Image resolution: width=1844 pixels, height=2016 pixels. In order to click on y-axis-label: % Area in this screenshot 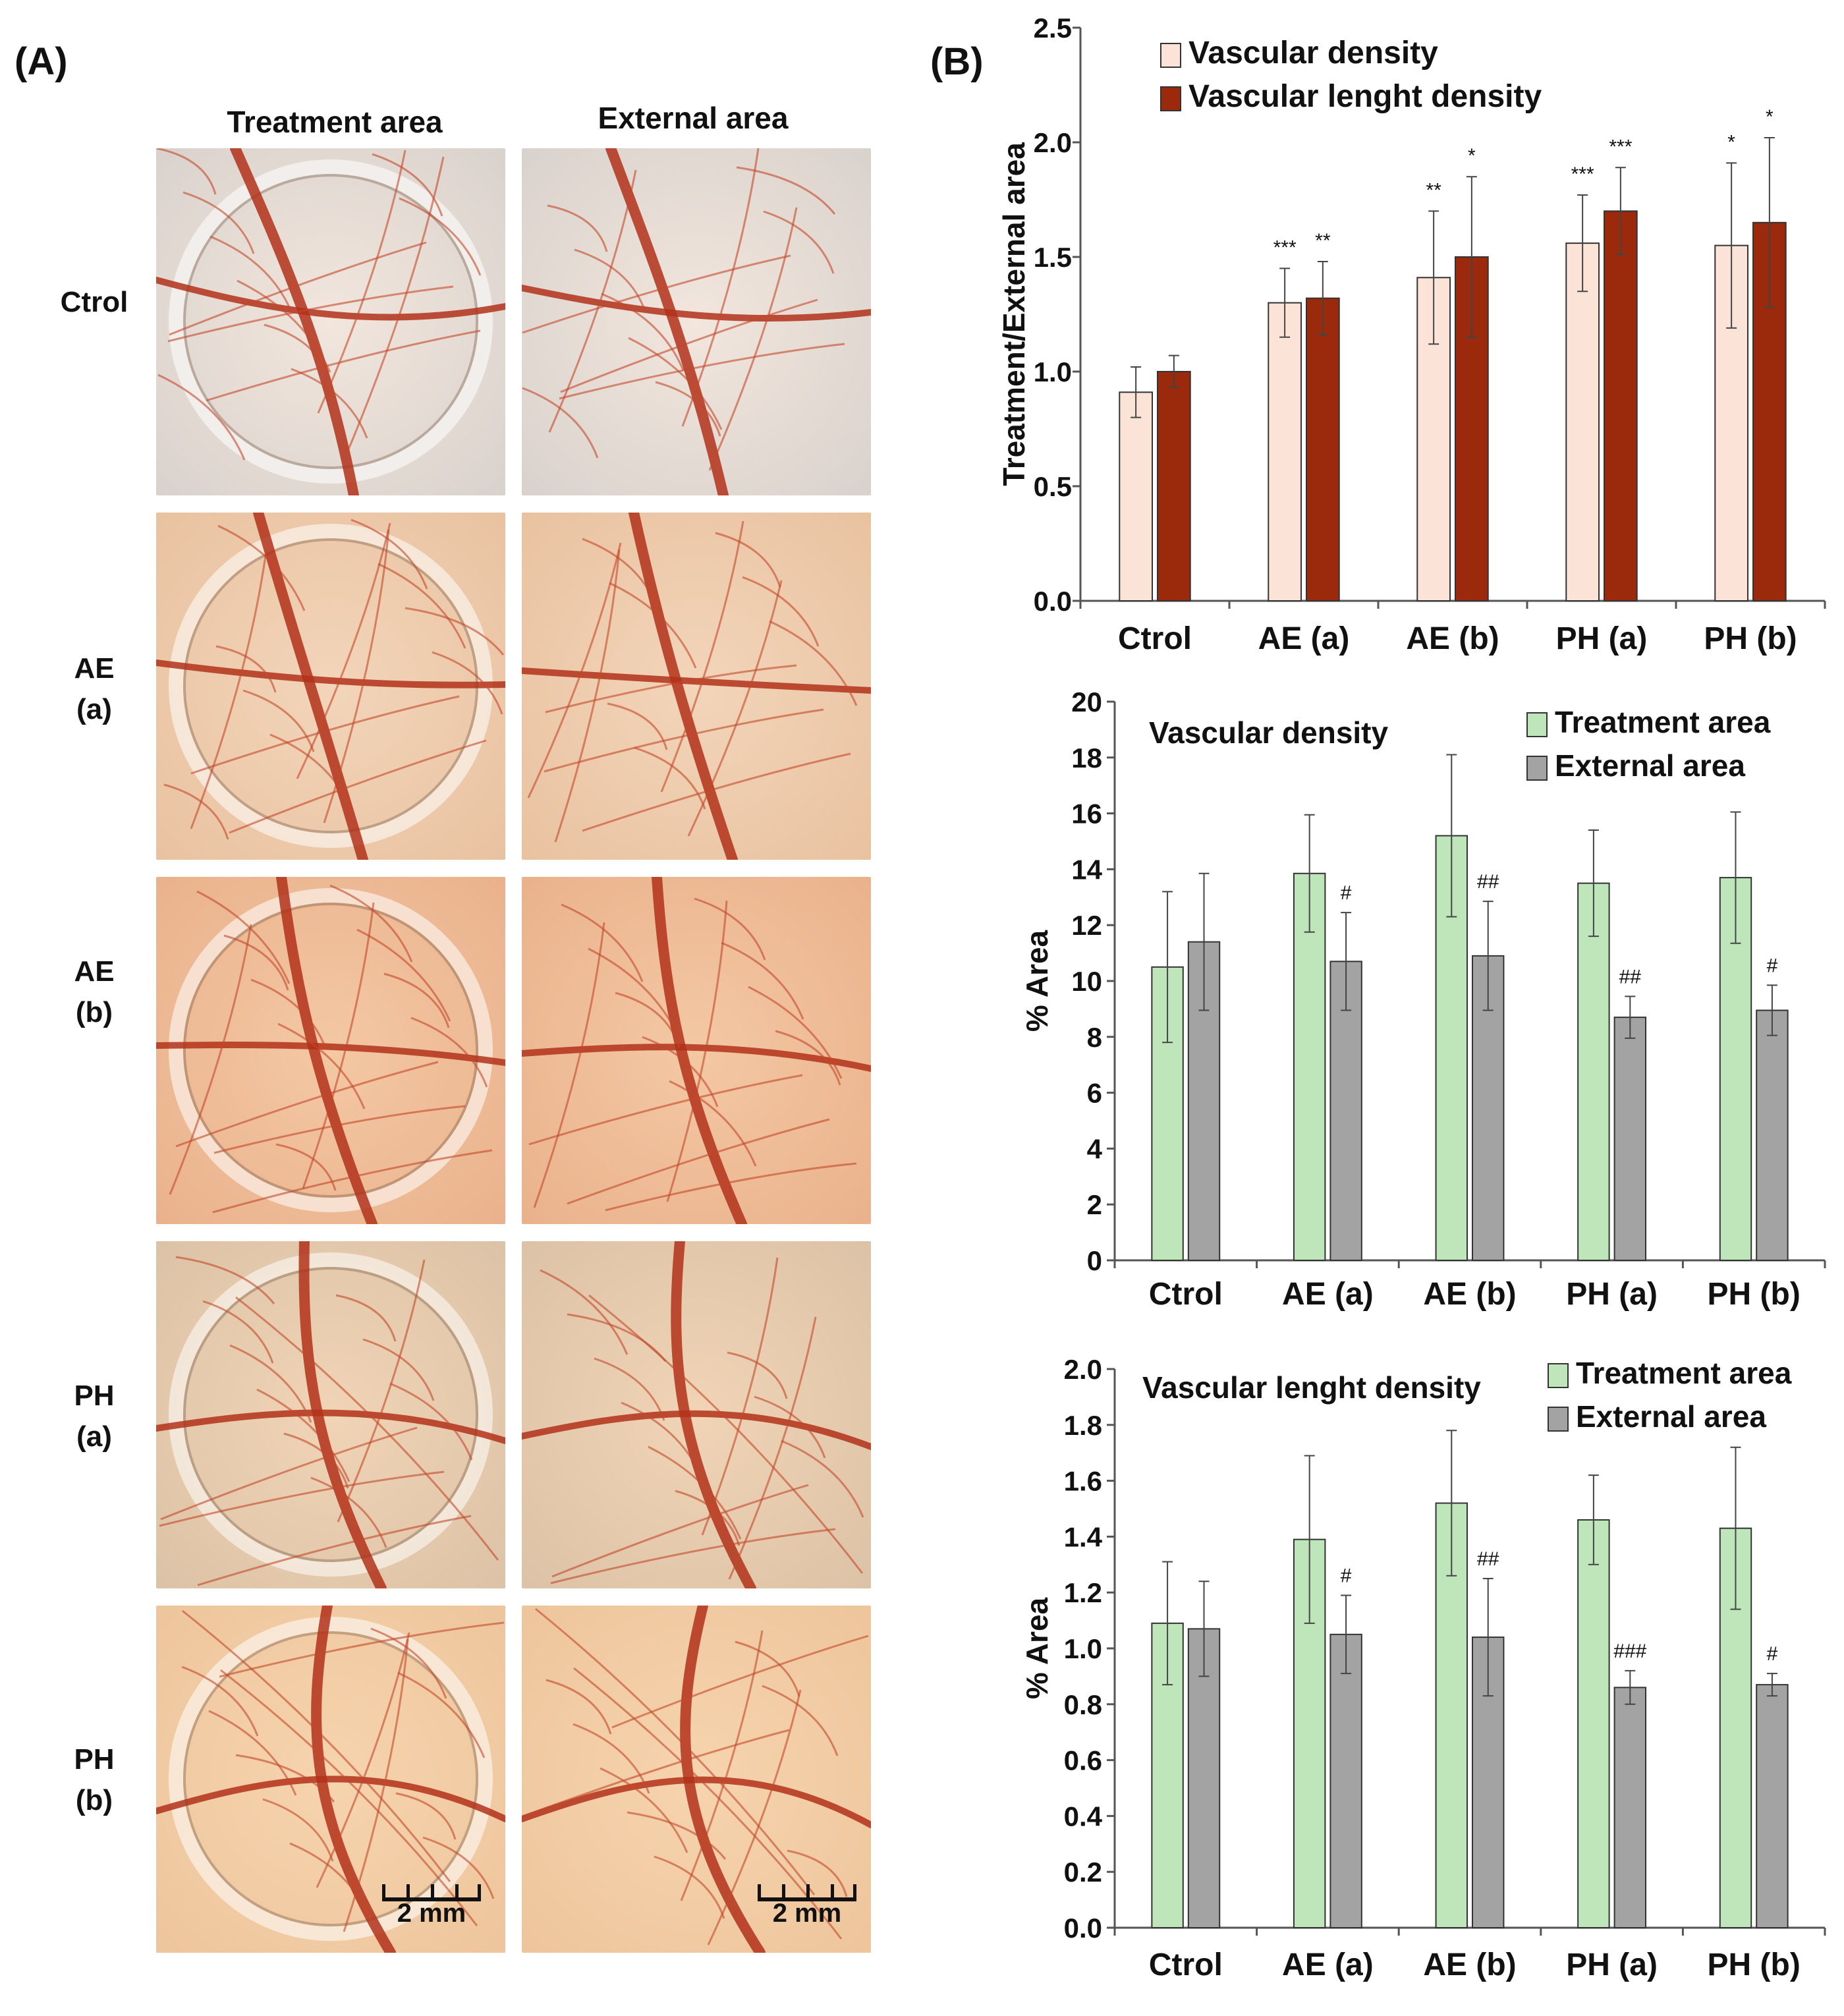, I will do `click(1037, 981)`.